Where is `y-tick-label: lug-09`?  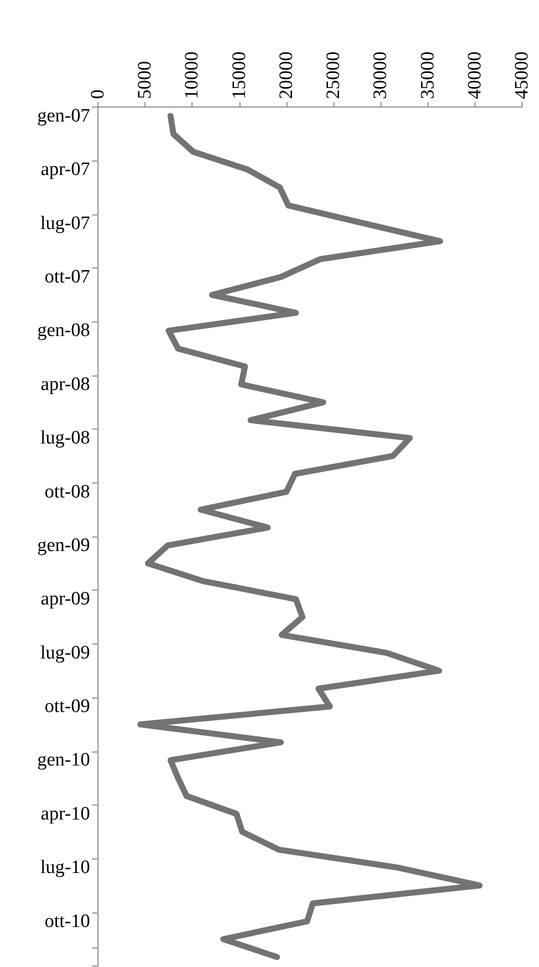
y-tick-label: lug-09 is located at coordinates (65, 653).